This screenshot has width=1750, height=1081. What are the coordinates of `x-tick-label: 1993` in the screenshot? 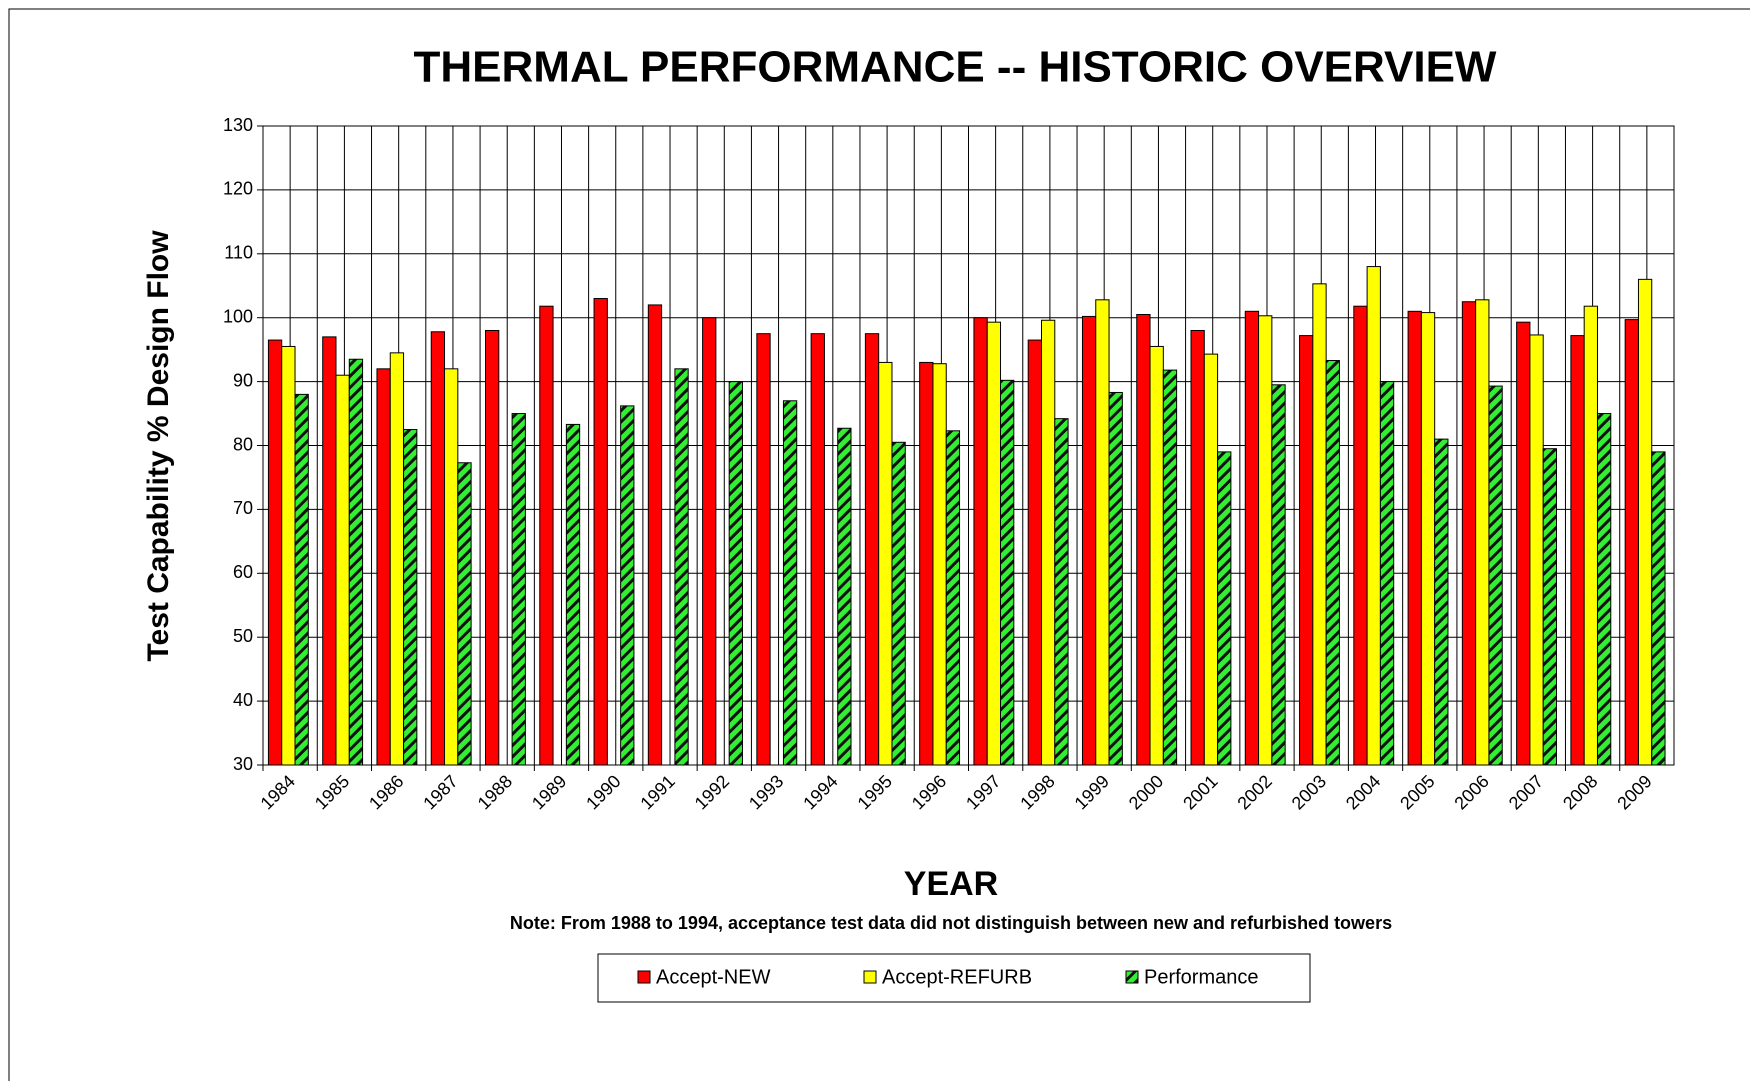 It's located at (766, 792).